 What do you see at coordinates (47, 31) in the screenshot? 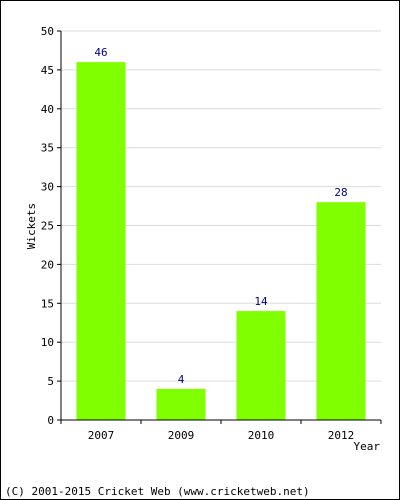
I see `y-tick-label: 50` at bounding box center [47, 31].